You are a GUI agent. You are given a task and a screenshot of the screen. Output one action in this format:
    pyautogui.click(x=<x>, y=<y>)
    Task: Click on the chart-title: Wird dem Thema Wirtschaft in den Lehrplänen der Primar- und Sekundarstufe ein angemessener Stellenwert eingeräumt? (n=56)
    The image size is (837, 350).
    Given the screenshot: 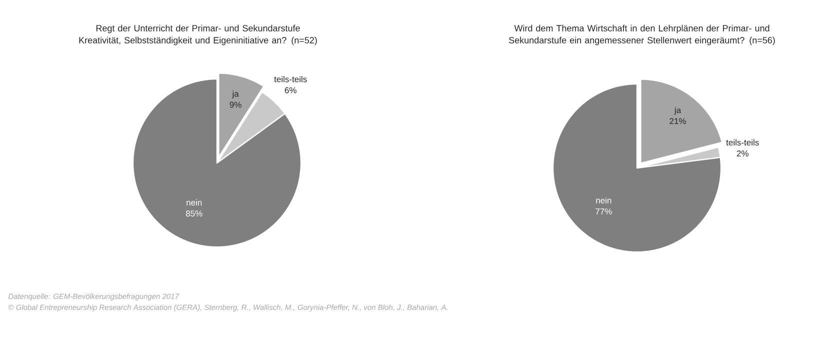 What is the action you would take?
    pyautogui.click(x=641, y=35)
    